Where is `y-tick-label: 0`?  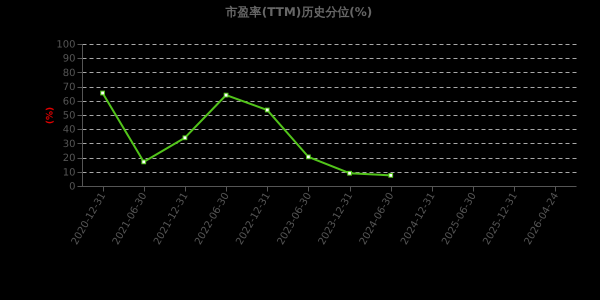
y-tick-label: 0 is located at coordinates (72, 187).